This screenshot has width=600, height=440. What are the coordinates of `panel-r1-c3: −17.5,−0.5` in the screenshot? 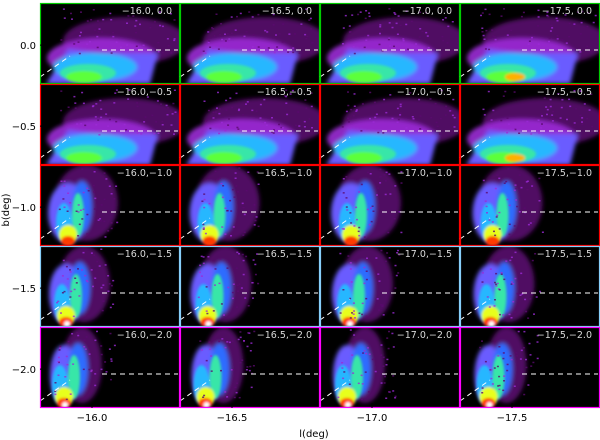 It's located at (529, 124).